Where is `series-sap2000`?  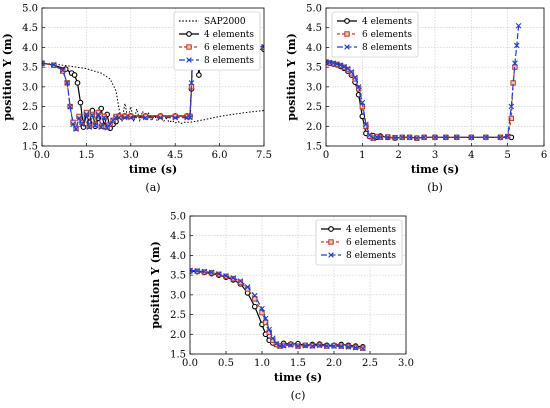
series-sap2000 is located at coordinates (153, 93).